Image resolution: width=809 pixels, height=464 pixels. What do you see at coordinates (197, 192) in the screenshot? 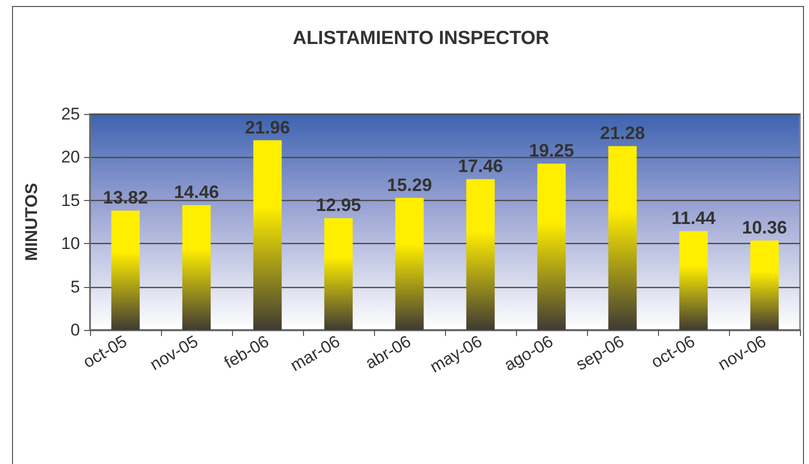
I see `data-label: 14.46` at bounding box center [197, 192].